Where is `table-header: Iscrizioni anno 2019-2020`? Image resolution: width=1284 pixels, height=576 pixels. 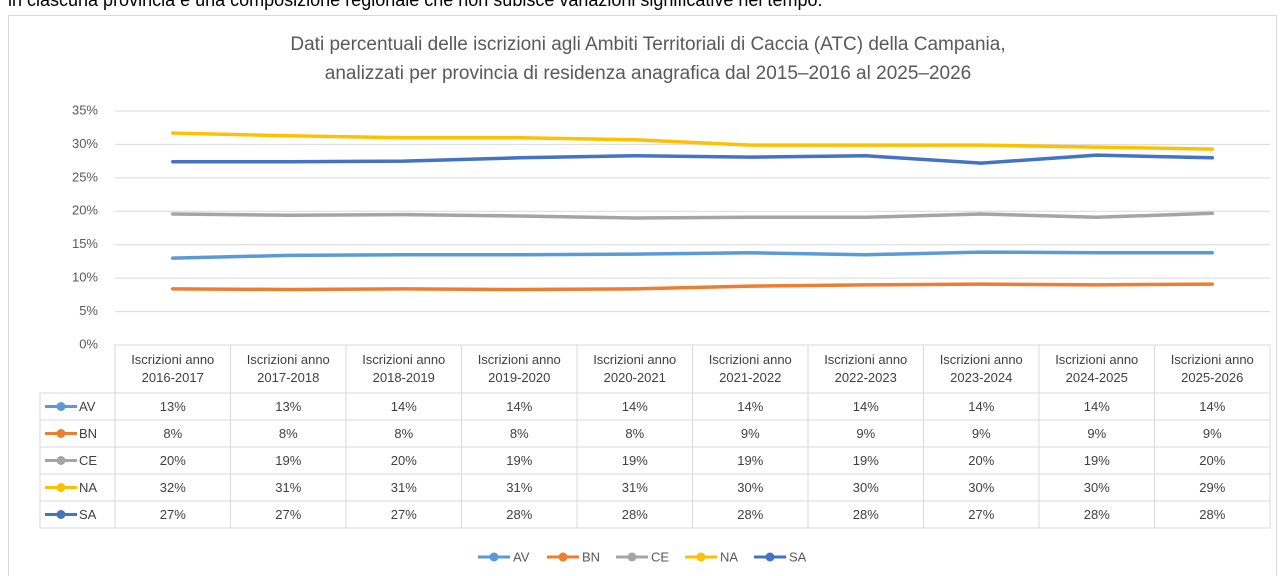 table-header: Iscrizioni anno 2019-2020 is located at coordinates (519, 368).